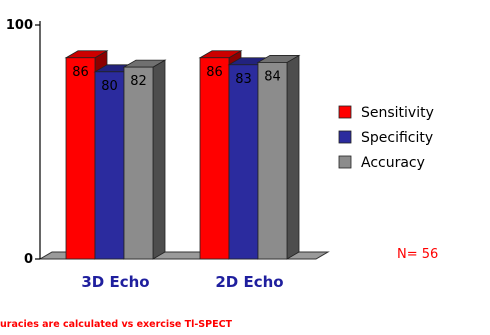 Image resolution: width=490 pixels, height=335 pixels. I want to click on chart-legend: Sensitivity Specificity Accuracy, so click(386, 138).